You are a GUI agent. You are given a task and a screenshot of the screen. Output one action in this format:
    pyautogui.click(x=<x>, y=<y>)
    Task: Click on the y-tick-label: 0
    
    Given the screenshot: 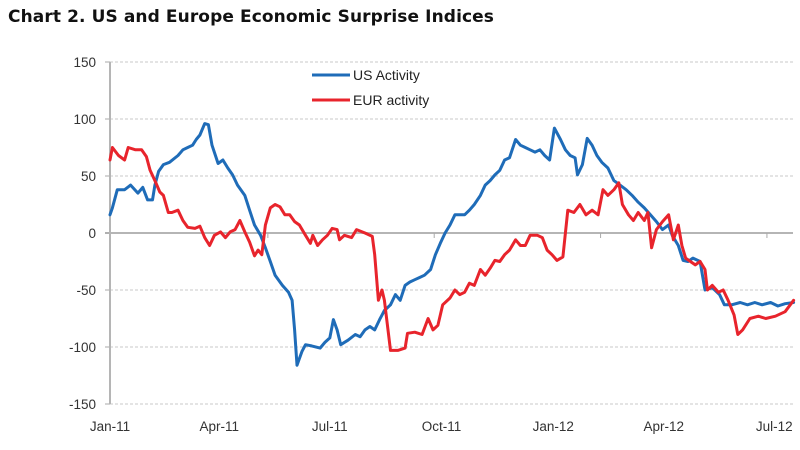 What is the action you would take?
    pyautogui.click(x=92, y=233)
    